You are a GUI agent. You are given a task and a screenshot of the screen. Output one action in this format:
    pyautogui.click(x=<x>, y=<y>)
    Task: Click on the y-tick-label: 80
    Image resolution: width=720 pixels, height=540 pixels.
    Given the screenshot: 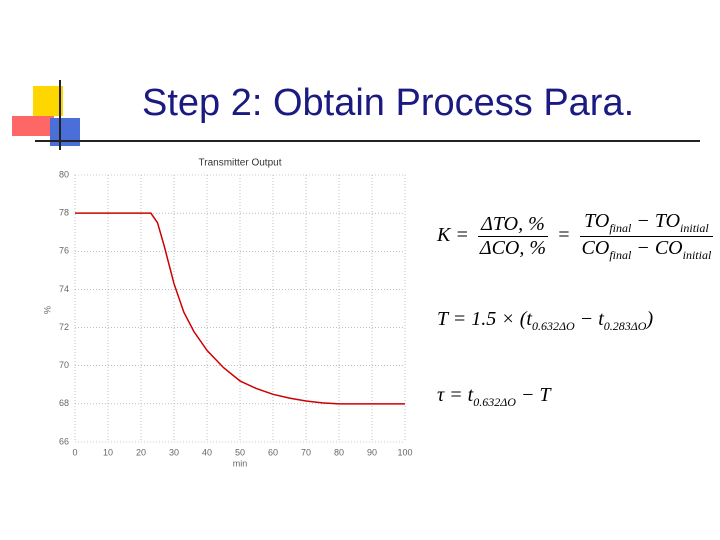 What is the action you would take?
    pyautogui.click(x=64, y=174)
    